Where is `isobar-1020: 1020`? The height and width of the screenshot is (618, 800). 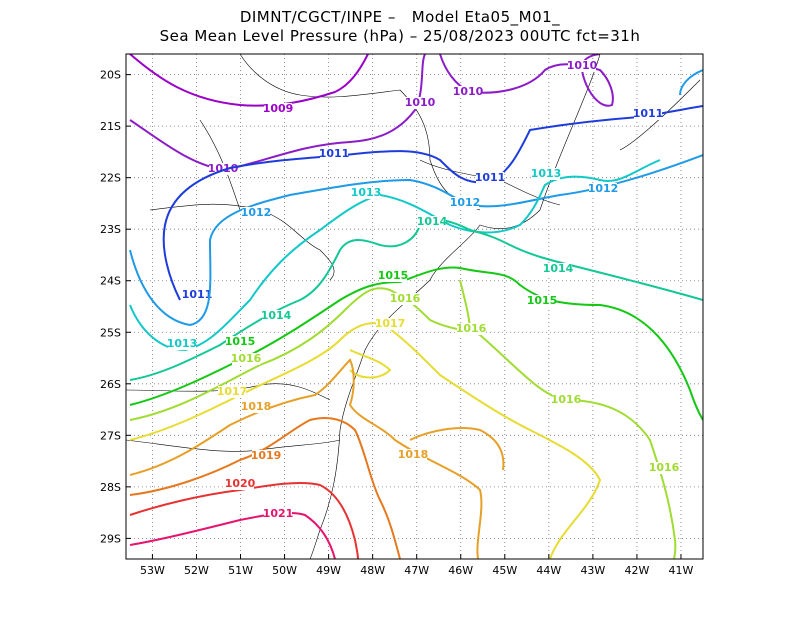 isobar-1020: 1020 is located at coordinates (244, 518).